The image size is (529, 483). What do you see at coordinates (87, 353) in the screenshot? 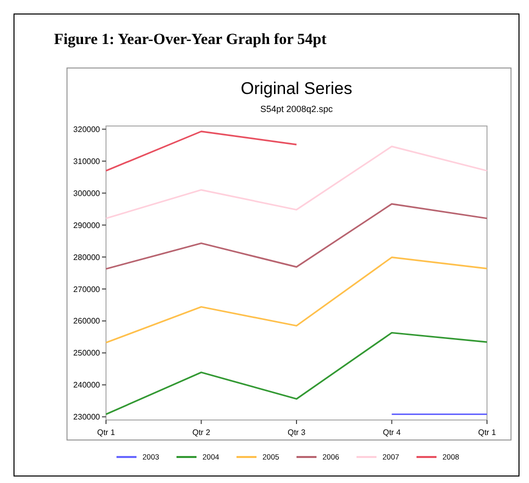
I see `y-tick-label: 250000` at bounding box center [87, 353].